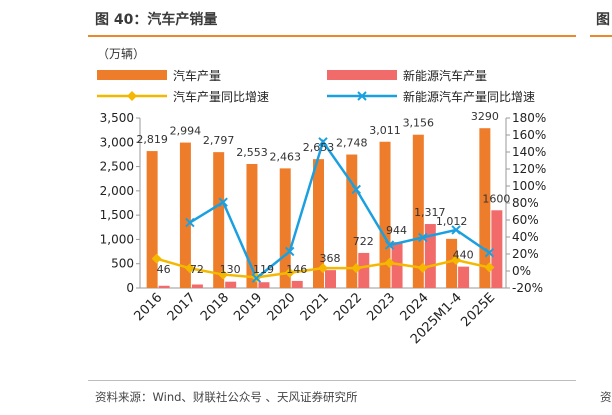 The width and height of the screenshot is (612, 415). I want to click on next-figure-title-fragment: 图, so click(603, 20).